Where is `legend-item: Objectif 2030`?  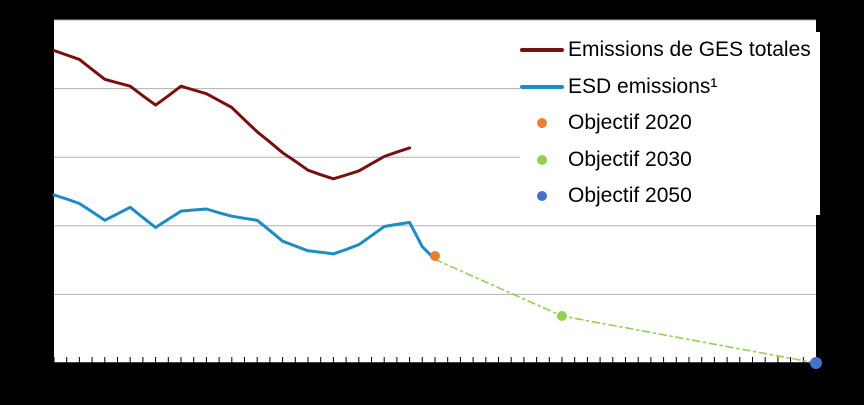 legend-item: Objectif 2030 is located at coordinates (670, 160).